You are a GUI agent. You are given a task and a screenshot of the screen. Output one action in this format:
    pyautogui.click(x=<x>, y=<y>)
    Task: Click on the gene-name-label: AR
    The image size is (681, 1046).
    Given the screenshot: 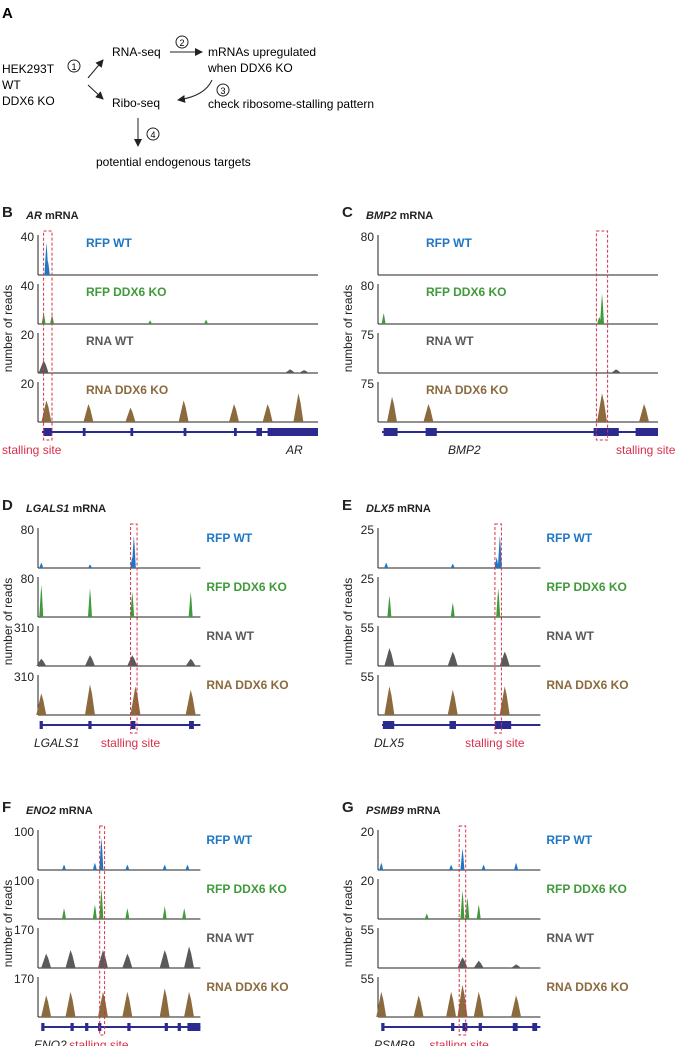 What is the action you would take?
    pyautogui.click(x=294, y=450)
    